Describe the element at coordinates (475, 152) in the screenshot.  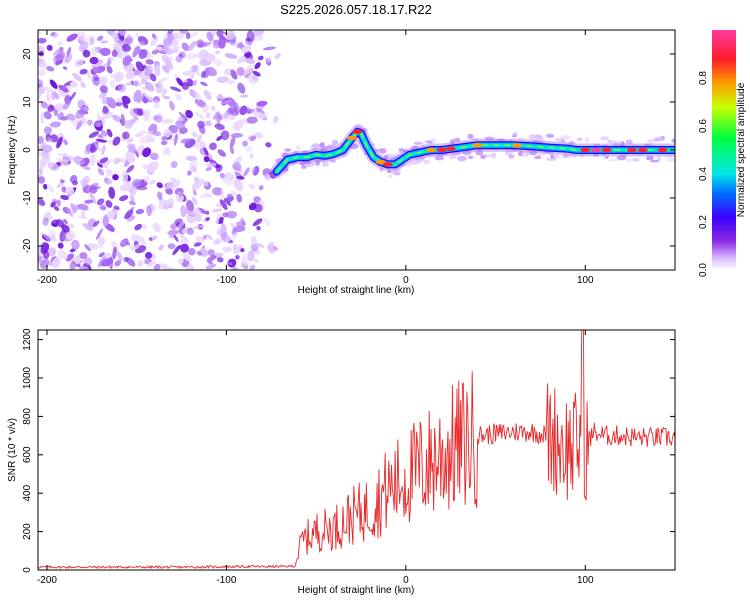
I see `ridge-core` at that location.